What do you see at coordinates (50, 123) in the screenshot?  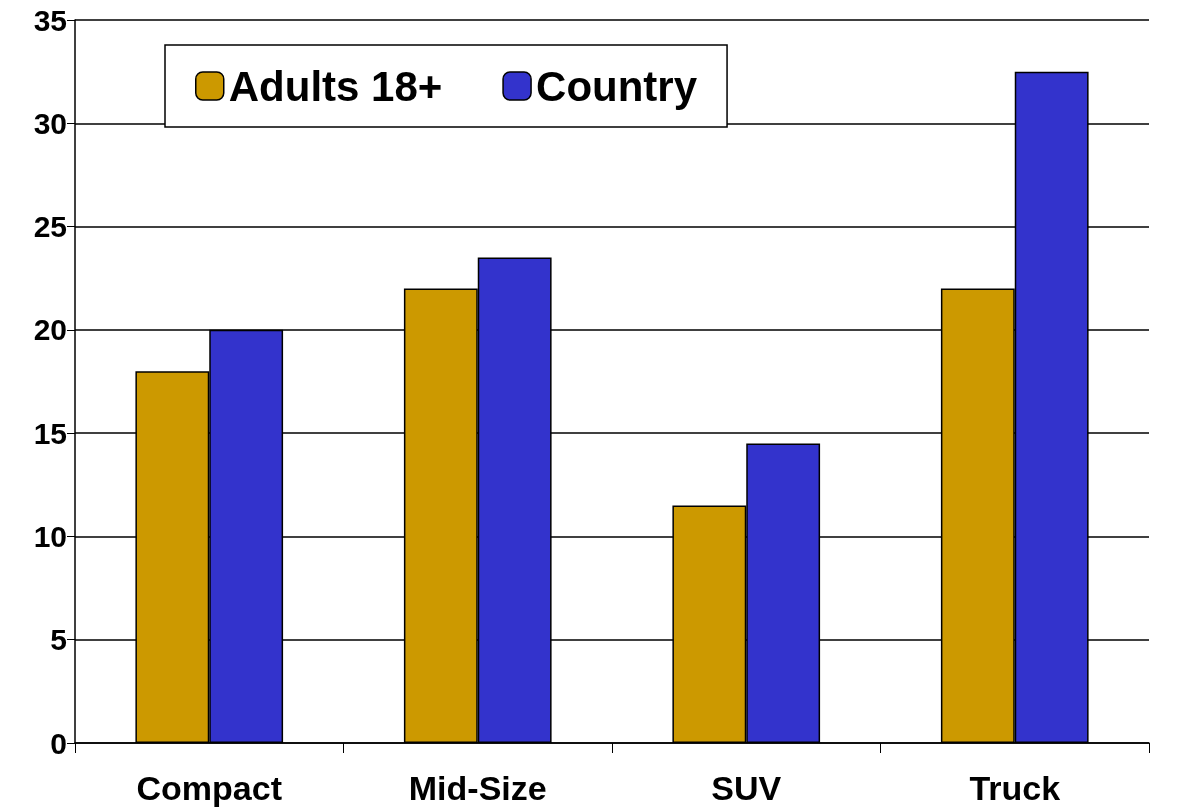 I see `y-tick-label: 30` at bounding box center [50, 123].